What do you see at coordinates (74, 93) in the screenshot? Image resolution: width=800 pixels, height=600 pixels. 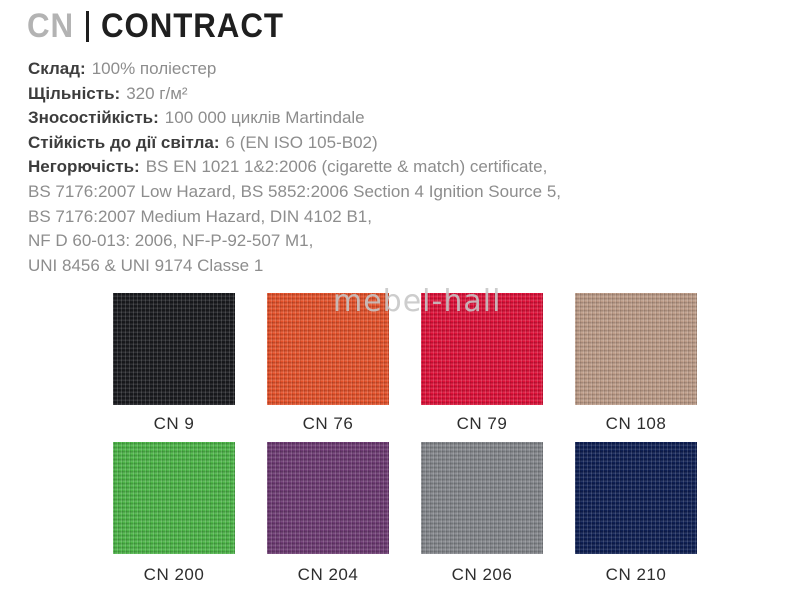 I see `spec-label: Щільність:` at bounding box center [74, 93].